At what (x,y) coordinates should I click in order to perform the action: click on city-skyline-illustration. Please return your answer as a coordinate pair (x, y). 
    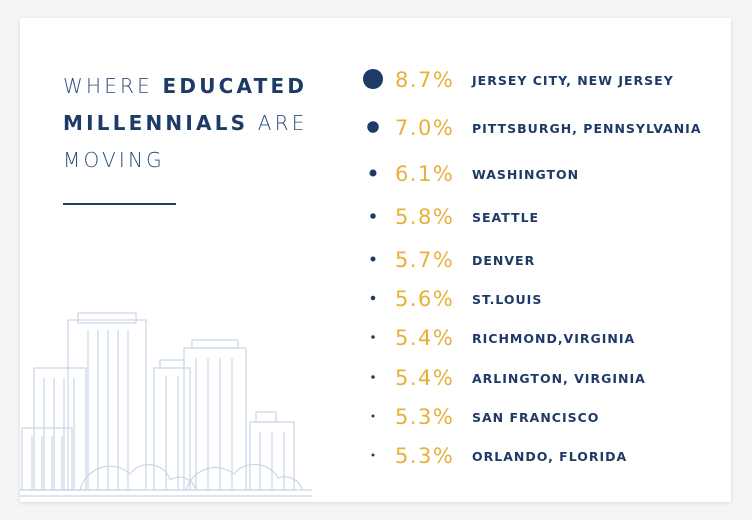
    Looking at the image, I should click on (166, 404).